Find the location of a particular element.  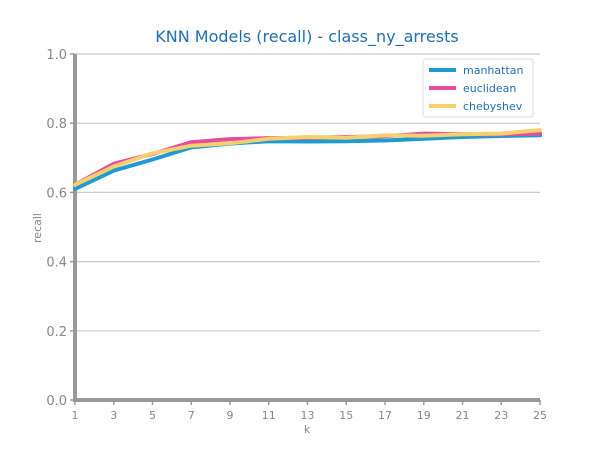

legend: manhattan euclidean chebyshev is located at coordinates (478, 88).